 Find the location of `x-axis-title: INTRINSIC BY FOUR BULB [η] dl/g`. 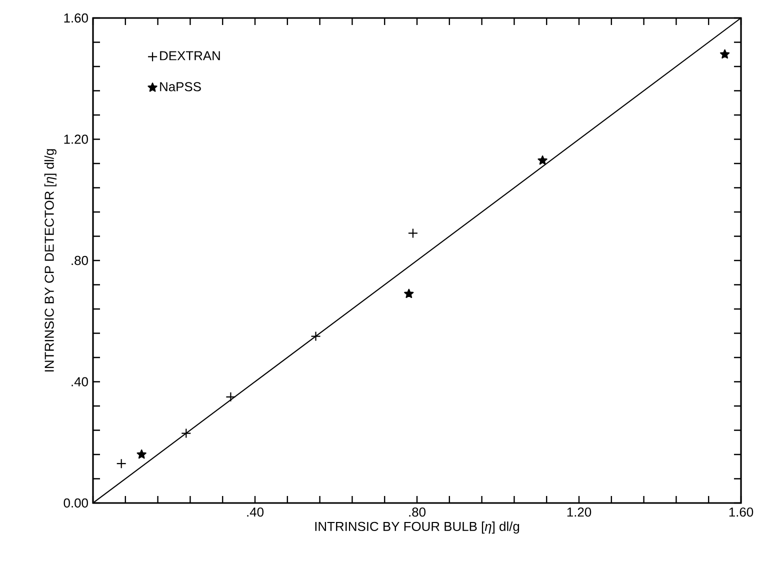

x-axis-title: INTRINSIC BY FOUR BULB [η] dl/g is located at coordinates (417, 528).